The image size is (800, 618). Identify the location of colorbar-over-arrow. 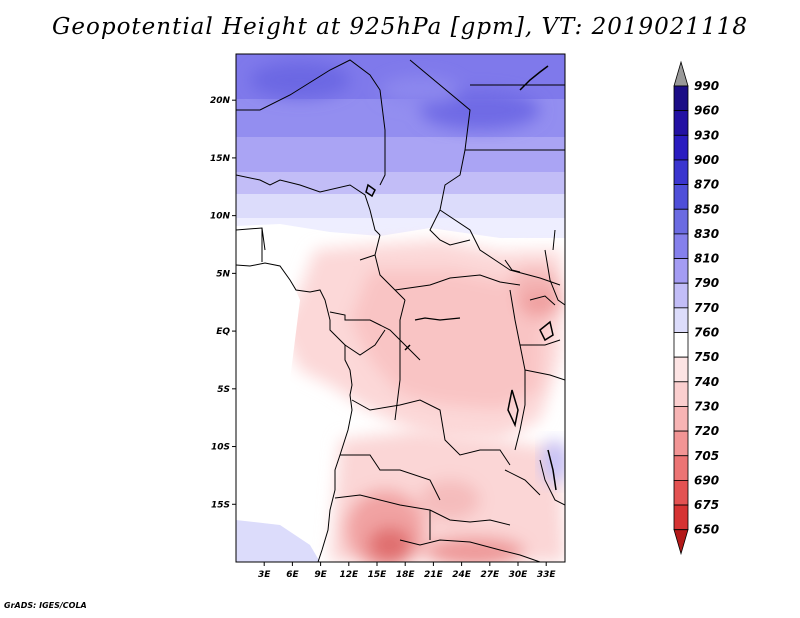
(681, 73).